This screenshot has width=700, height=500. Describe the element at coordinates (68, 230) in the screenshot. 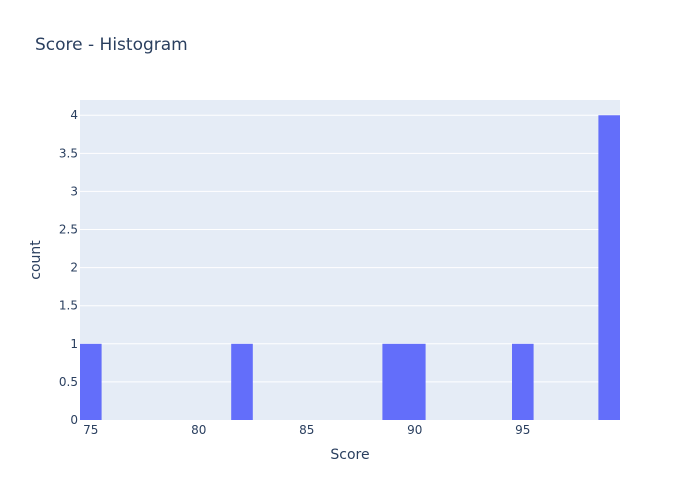

I see `y-tick-label: 2.5` at that location.